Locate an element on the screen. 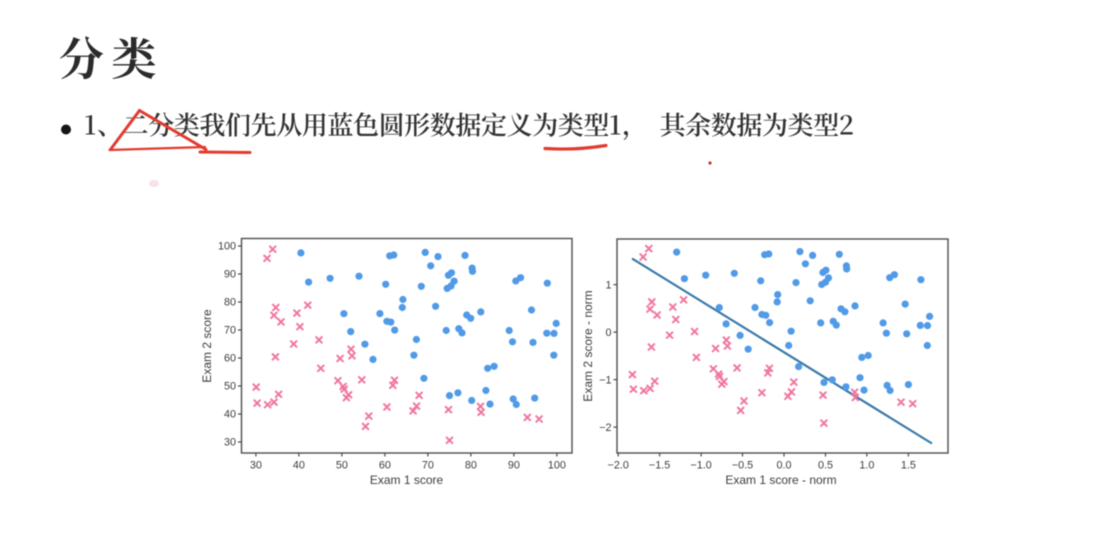  svg-text: −1 is located at coordinates (605, 380).